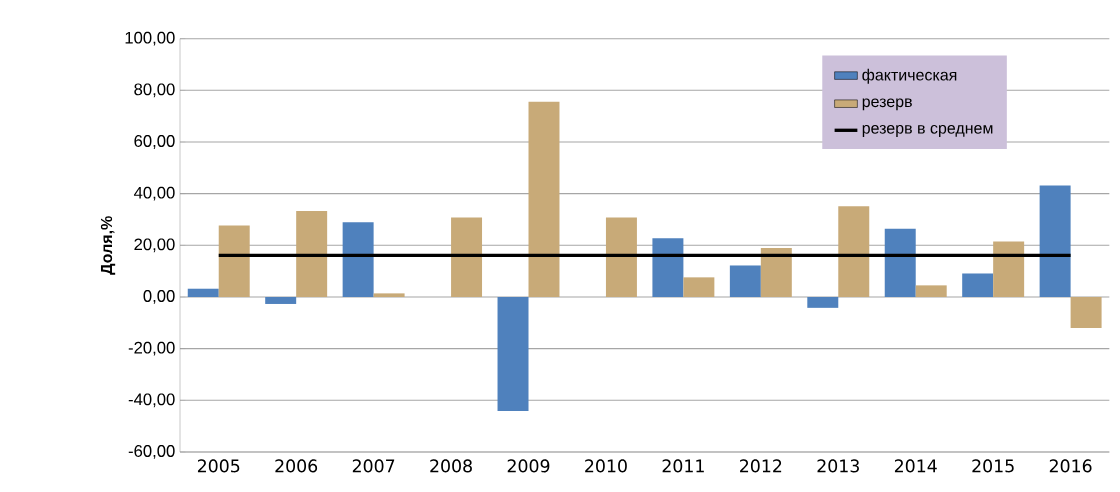 The height and width of the screenshot is (492, 1120). What do you see at coordinates (927, 130) in the screenshot?
I see `legend-label: резерв в среднем` at bounding box center [927, 130].